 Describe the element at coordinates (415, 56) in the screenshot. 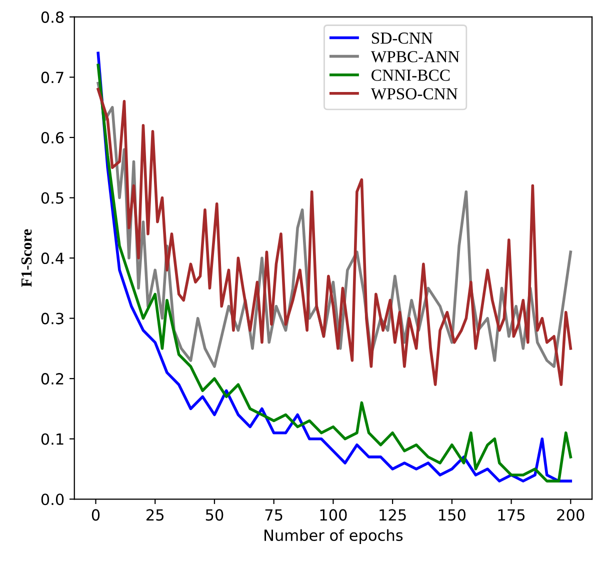

I see `legend-label: WPBC-ANN` at that location.